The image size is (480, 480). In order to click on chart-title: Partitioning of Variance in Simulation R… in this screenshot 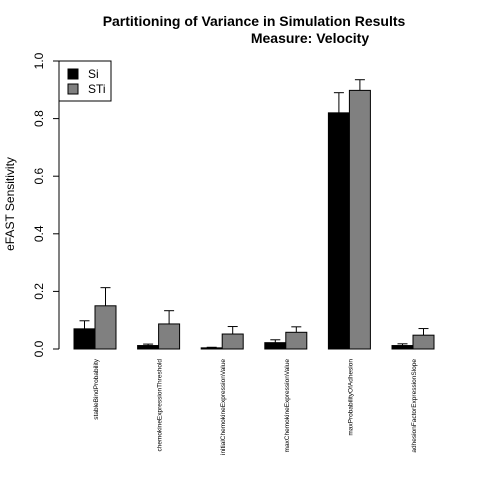, I will do `click(254, 21)`.